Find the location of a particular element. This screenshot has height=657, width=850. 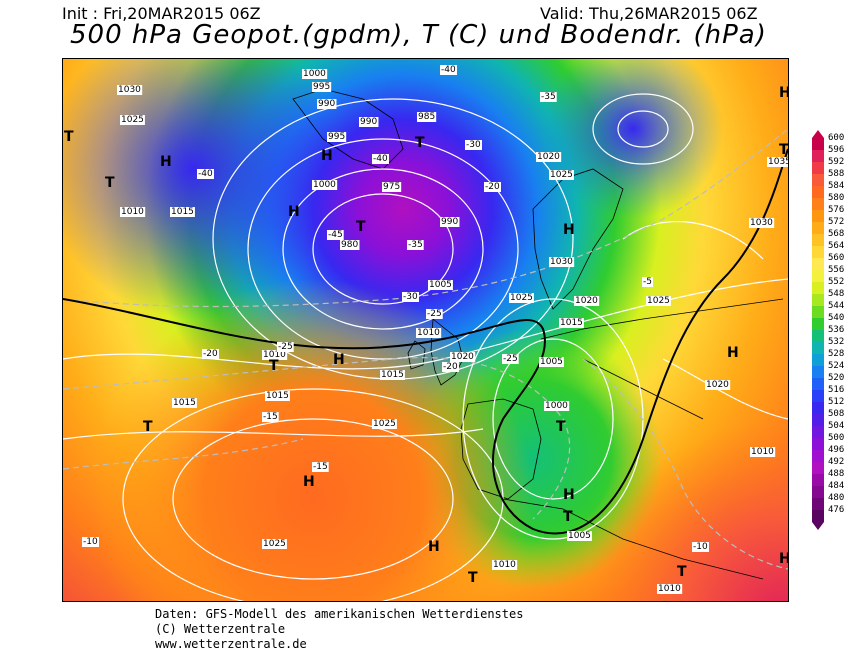

colorbar-label: 516 is located at coordinates (836, 390).